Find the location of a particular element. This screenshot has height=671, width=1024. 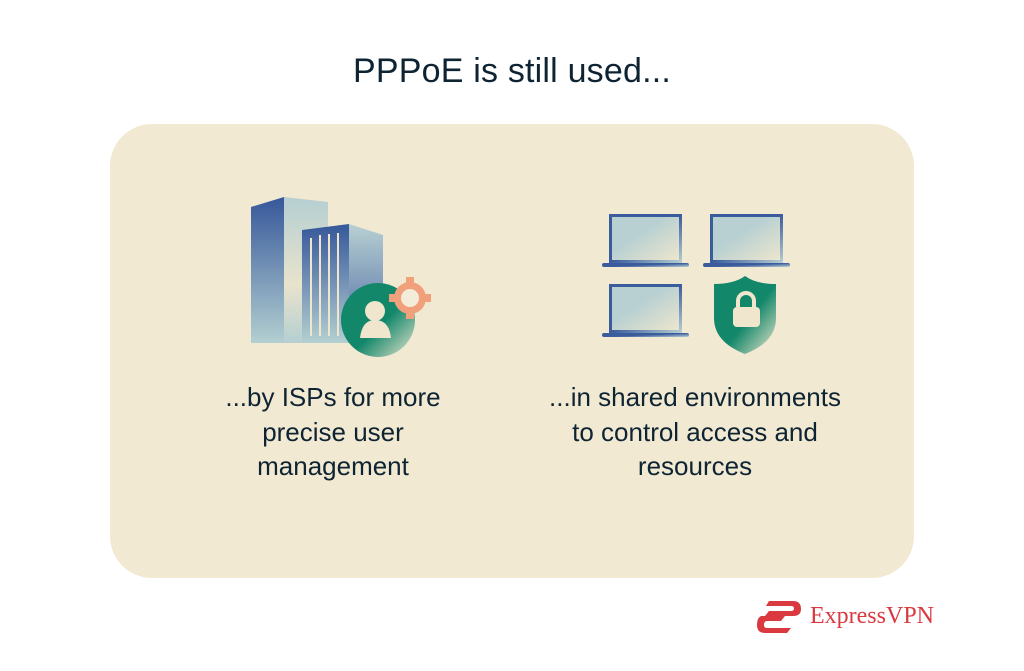

office-buildings-user-gear-icon is located at coordinates (341, 277).